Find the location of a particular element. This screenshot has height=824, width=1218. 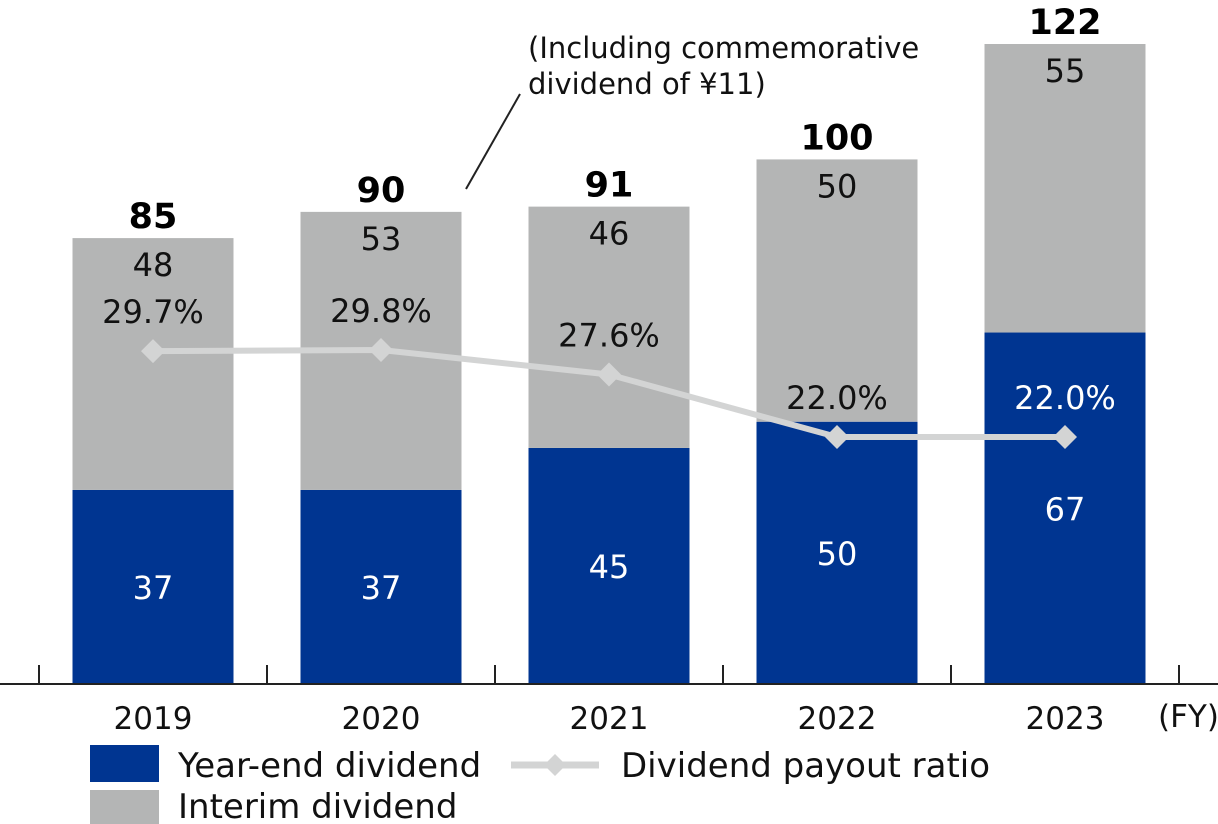

payout-ratio-line-layer is located at coordinates (609, 393).